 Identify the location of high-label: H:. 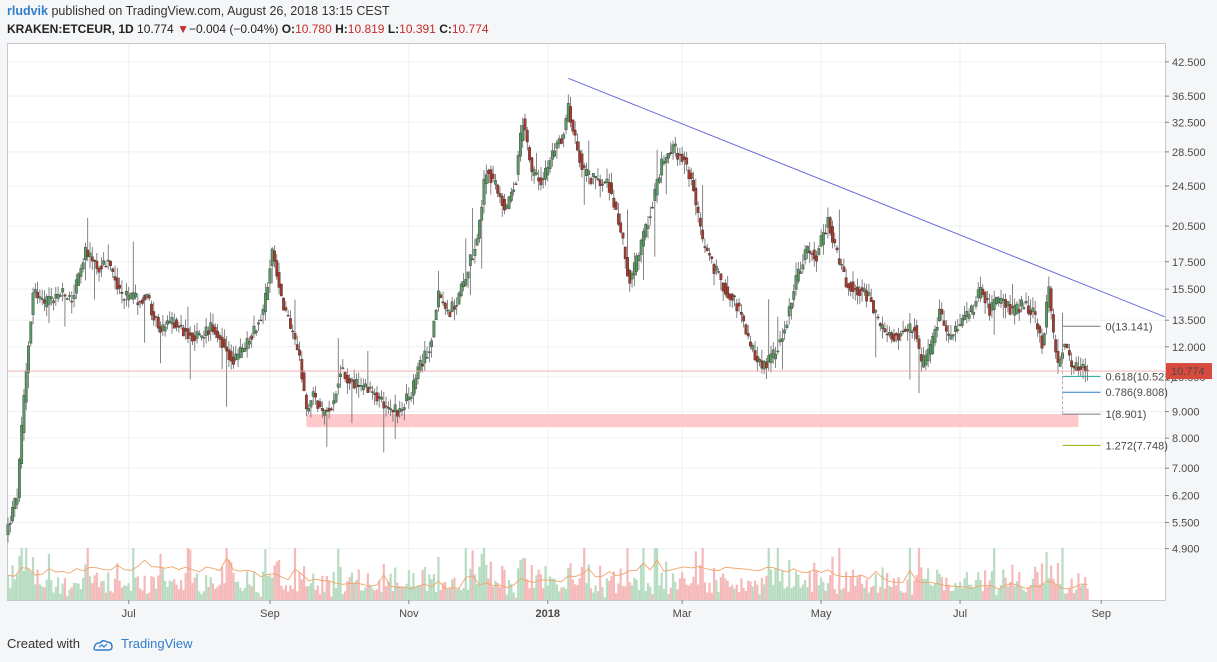
(341, 29).